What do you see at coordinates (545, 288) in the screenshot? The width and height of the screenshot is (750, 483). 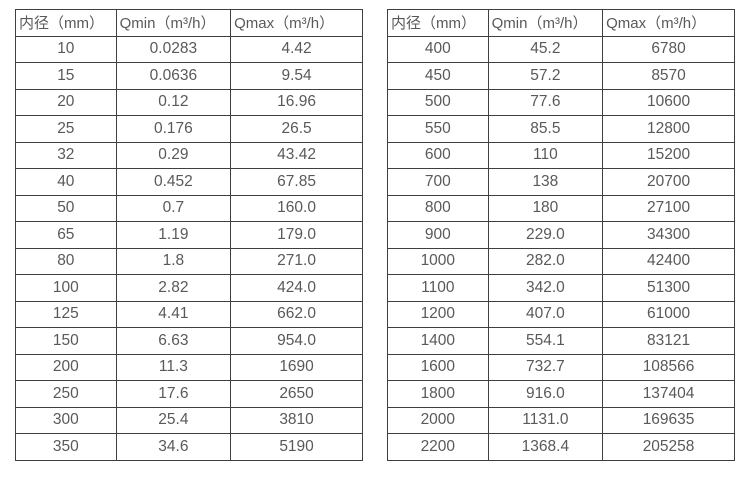 I see `table-cell: 342.0` at bounding box center [545, 288].